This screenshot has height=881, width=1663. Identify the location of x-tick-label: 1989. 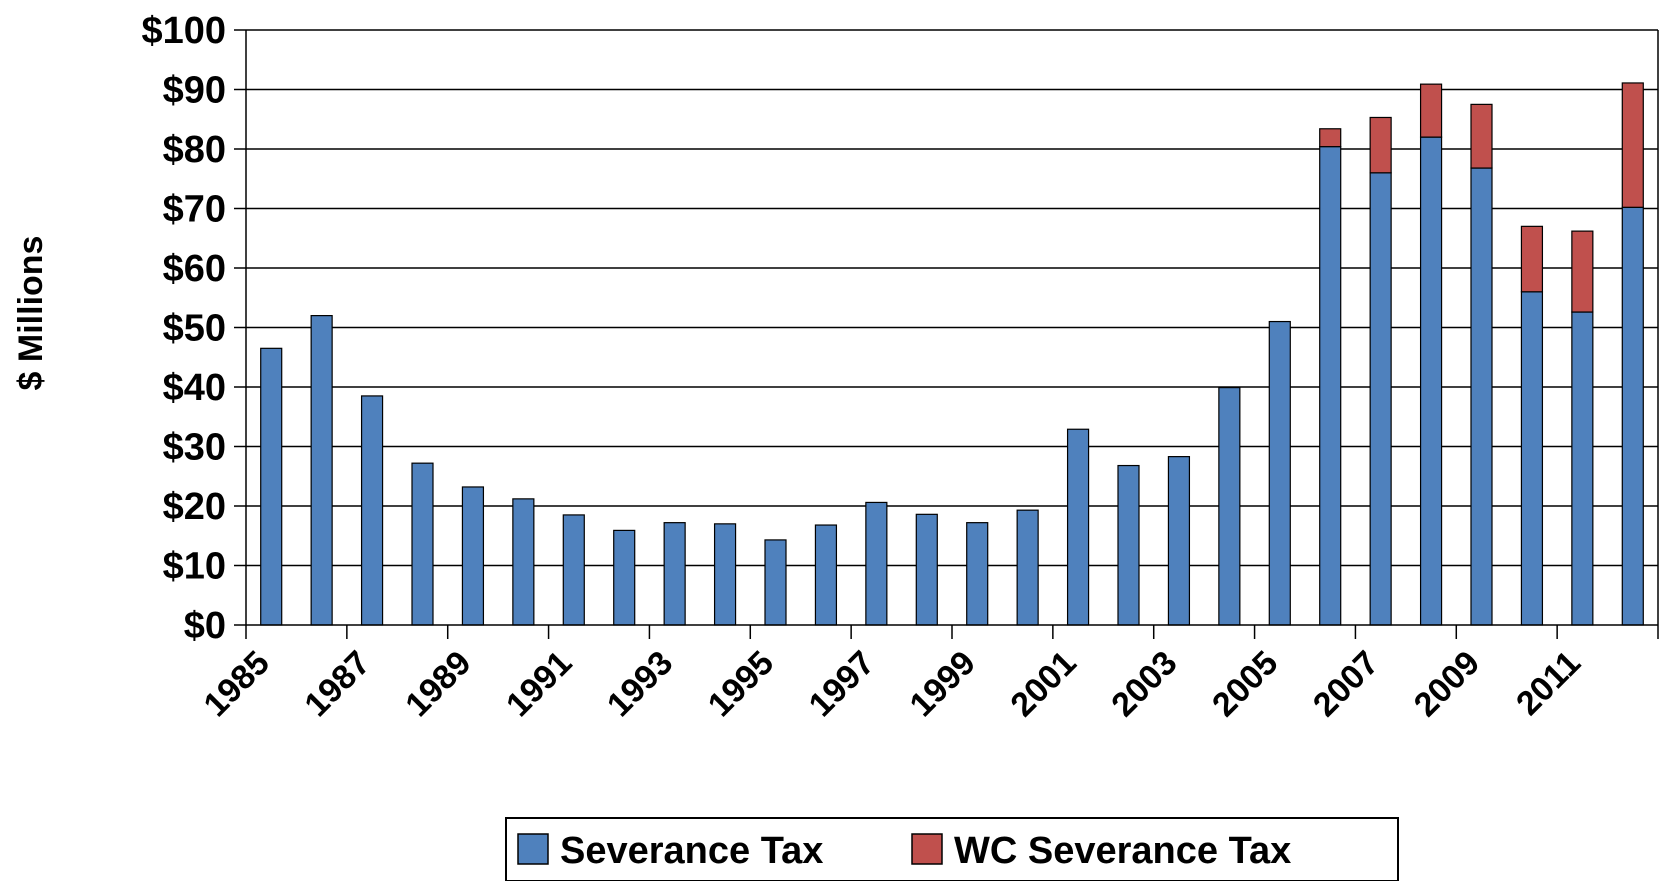
(438, 684).